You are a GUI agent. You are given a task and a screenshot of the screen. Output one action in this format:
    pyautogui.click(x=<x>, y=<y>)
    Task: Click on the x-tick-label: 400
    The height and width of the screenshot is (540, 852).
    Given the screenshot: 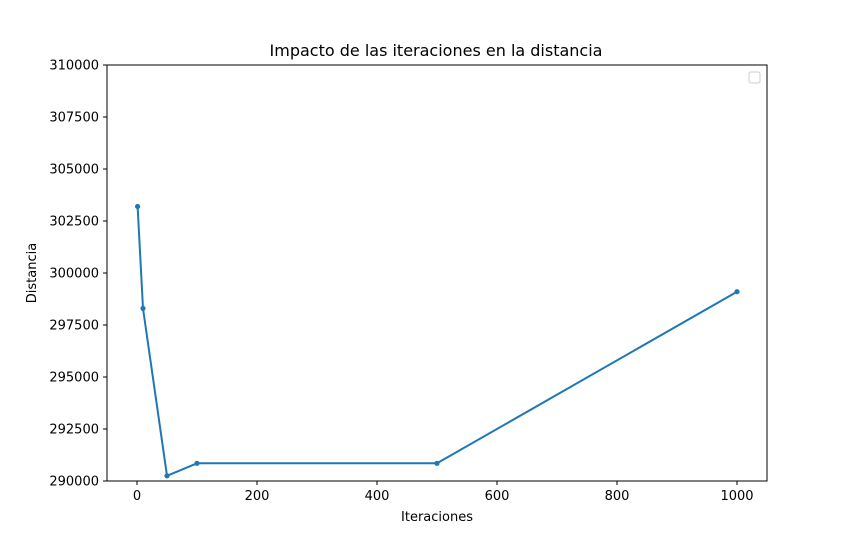 What is the action you would take?
    pyautogui.click(x=377, y=496)
    